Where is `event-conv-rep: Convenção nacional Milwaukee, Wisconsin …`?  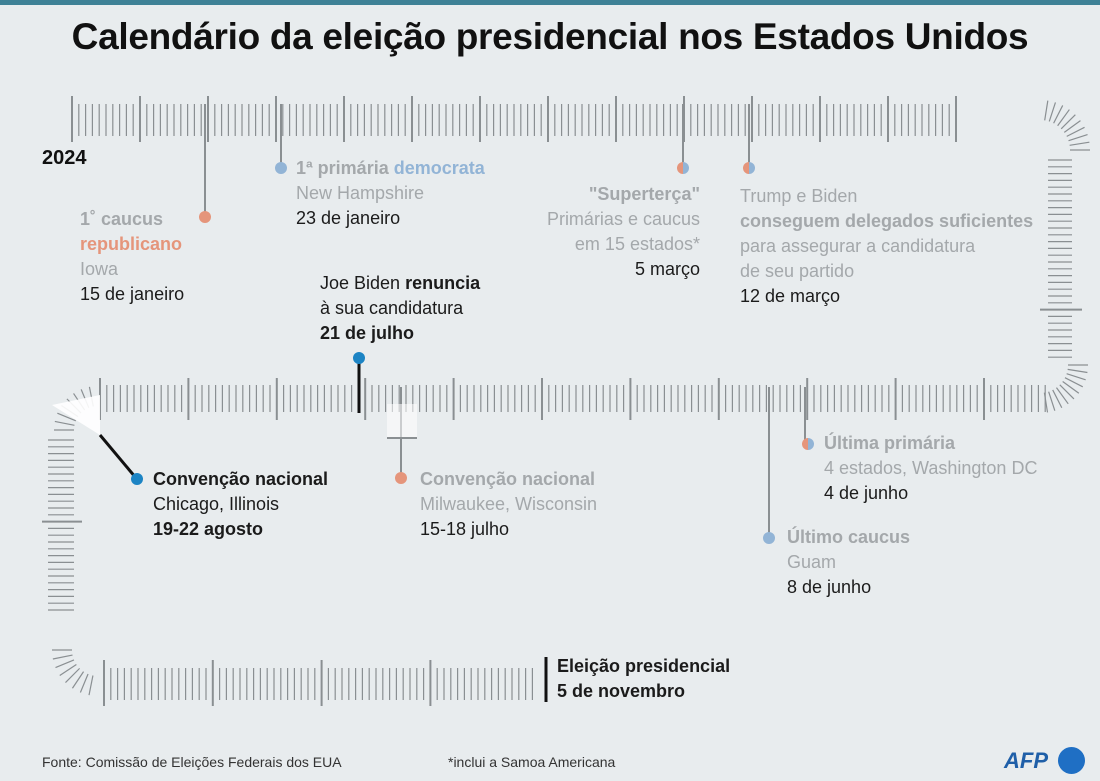
event-conv-rep: Convenção nacional Milwaukee, Wisconsin … is located at coordinates (509, 504).